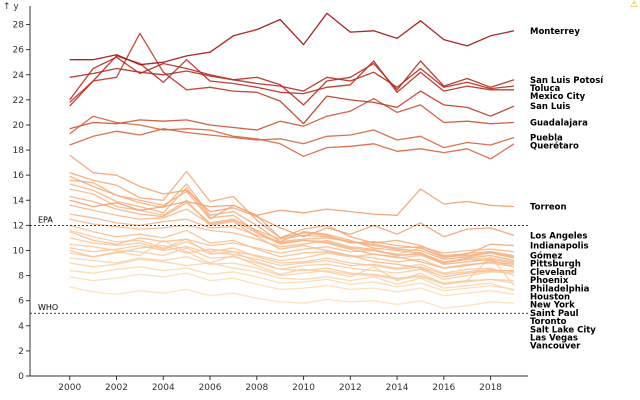 The width and height of the screenshot is (640, 400). I want to click on series-line-las-vegas, so click(292, 275).